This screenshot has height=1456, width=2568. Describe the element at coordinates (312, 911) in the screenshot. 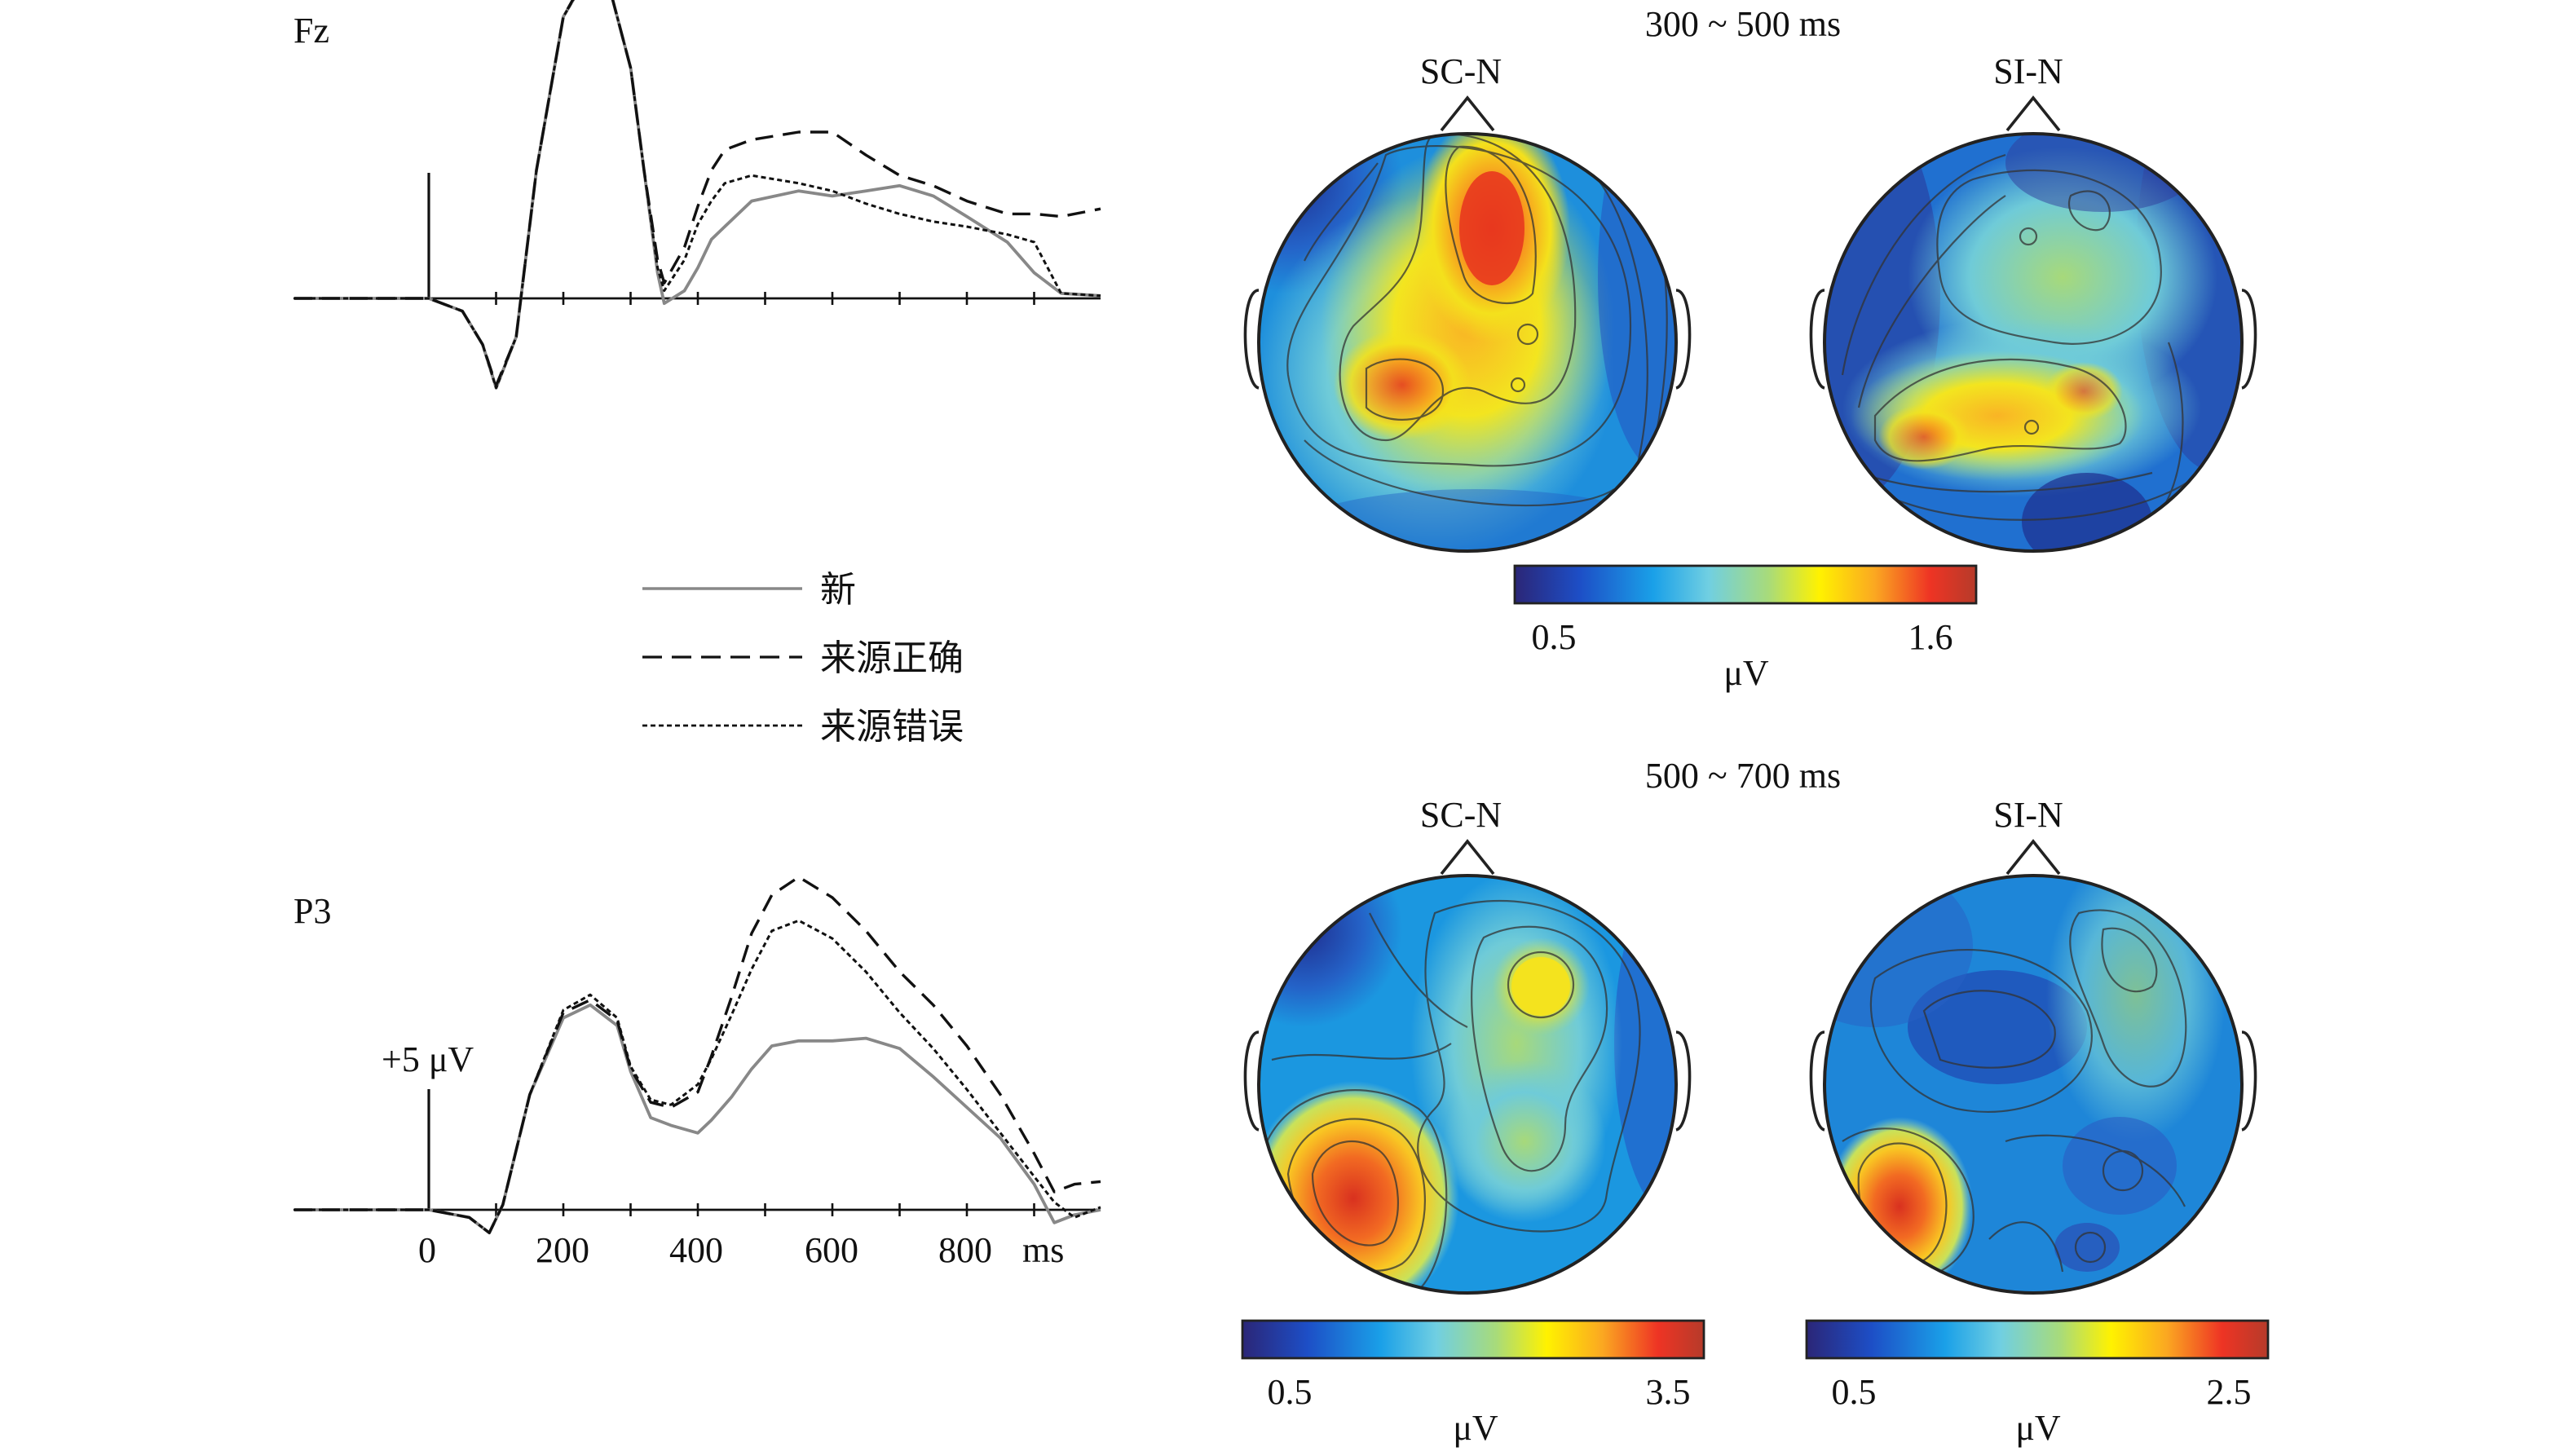

I see `erp-p3-title: P3` at that location.